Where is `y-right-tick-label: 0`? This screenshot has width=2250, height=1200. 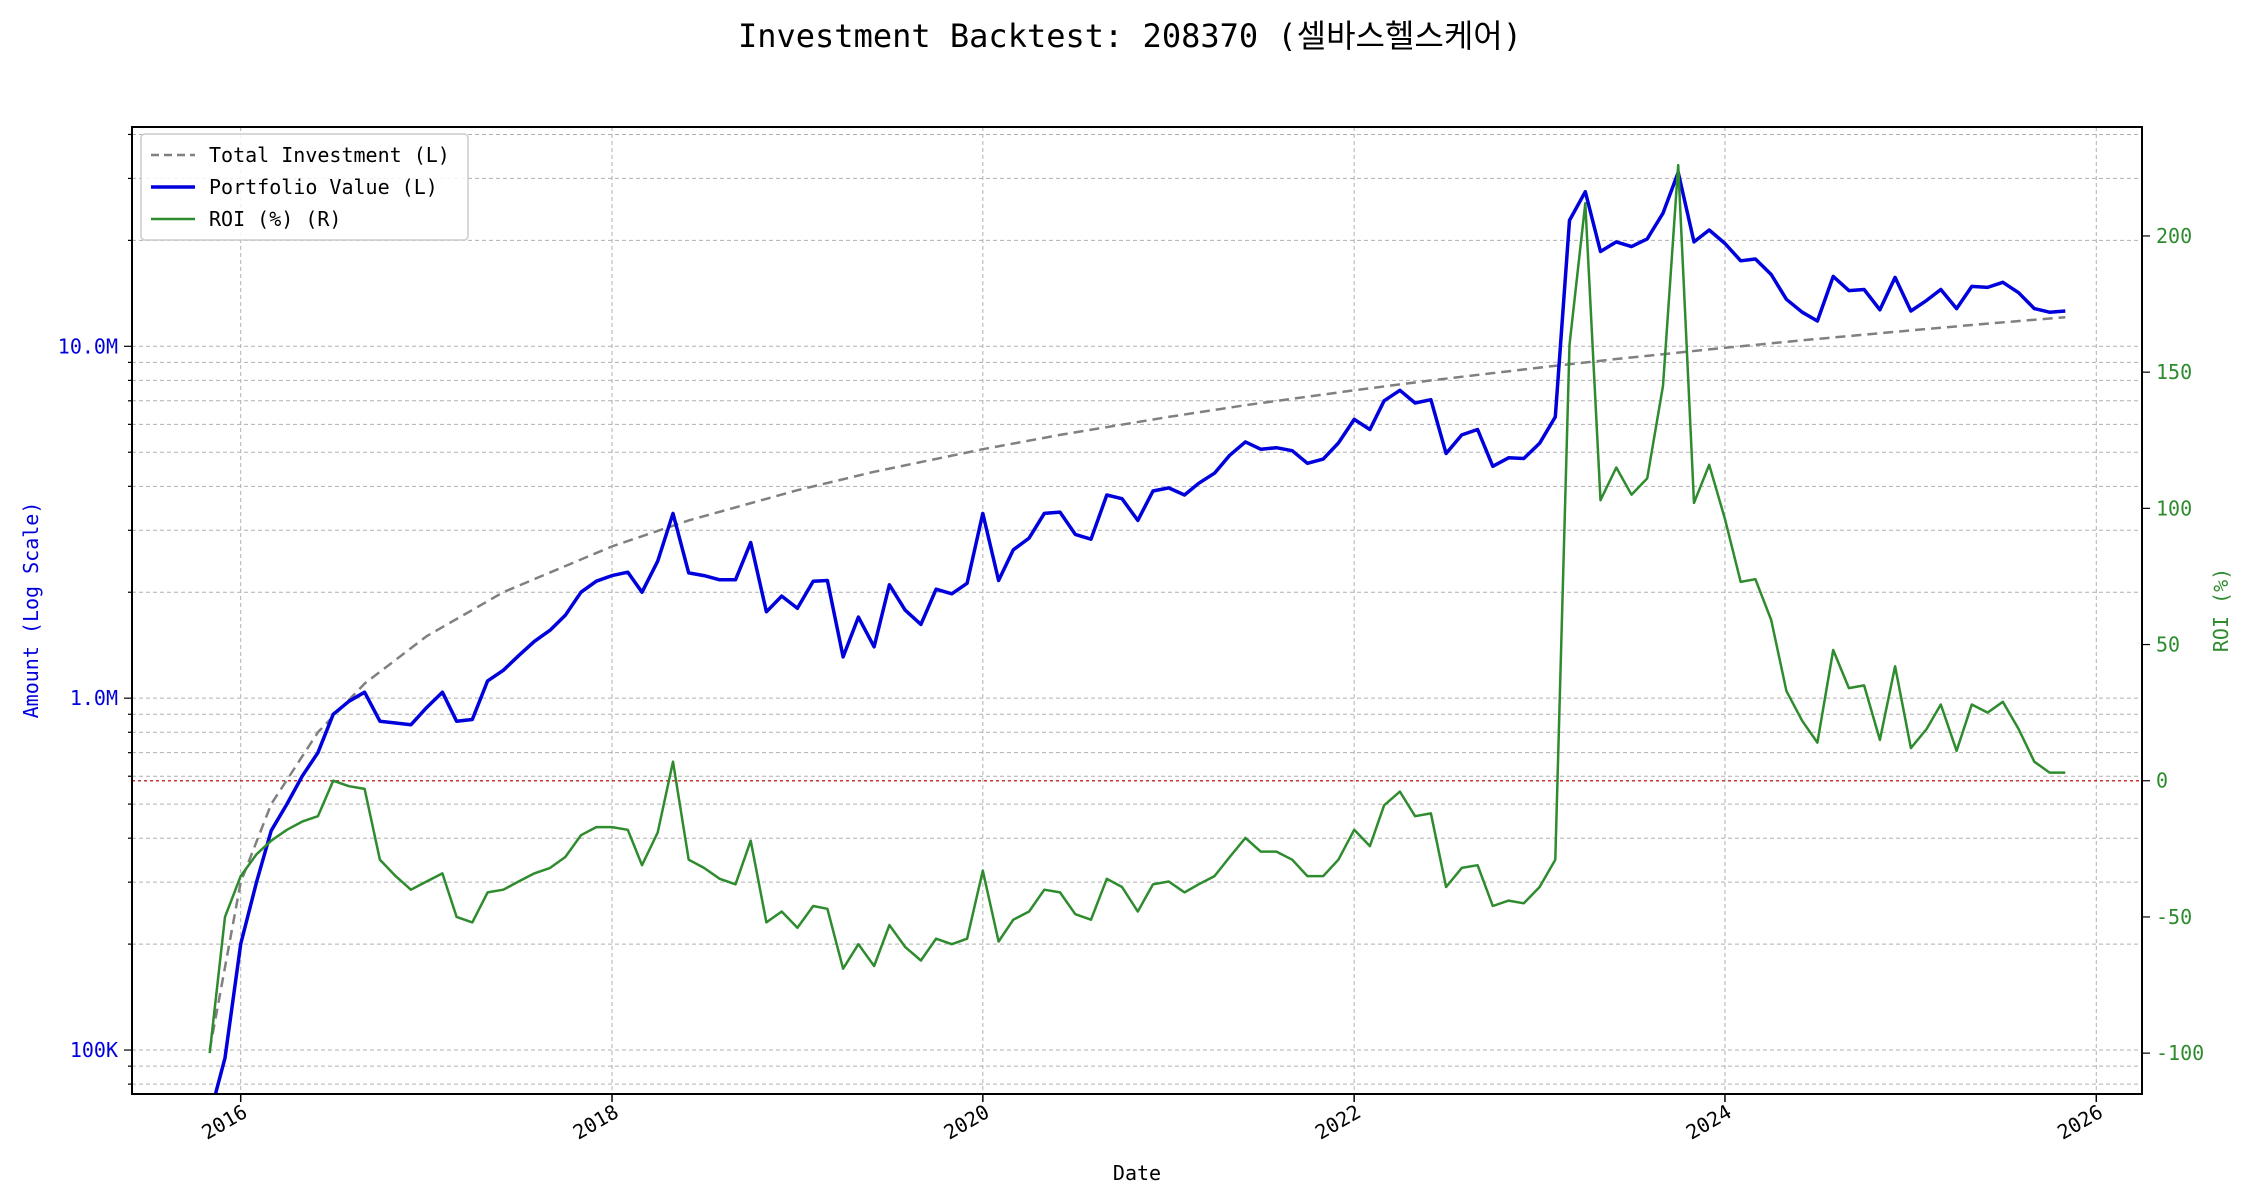
y-right-tick-label: 0 is located at coordinates (2162, 781).